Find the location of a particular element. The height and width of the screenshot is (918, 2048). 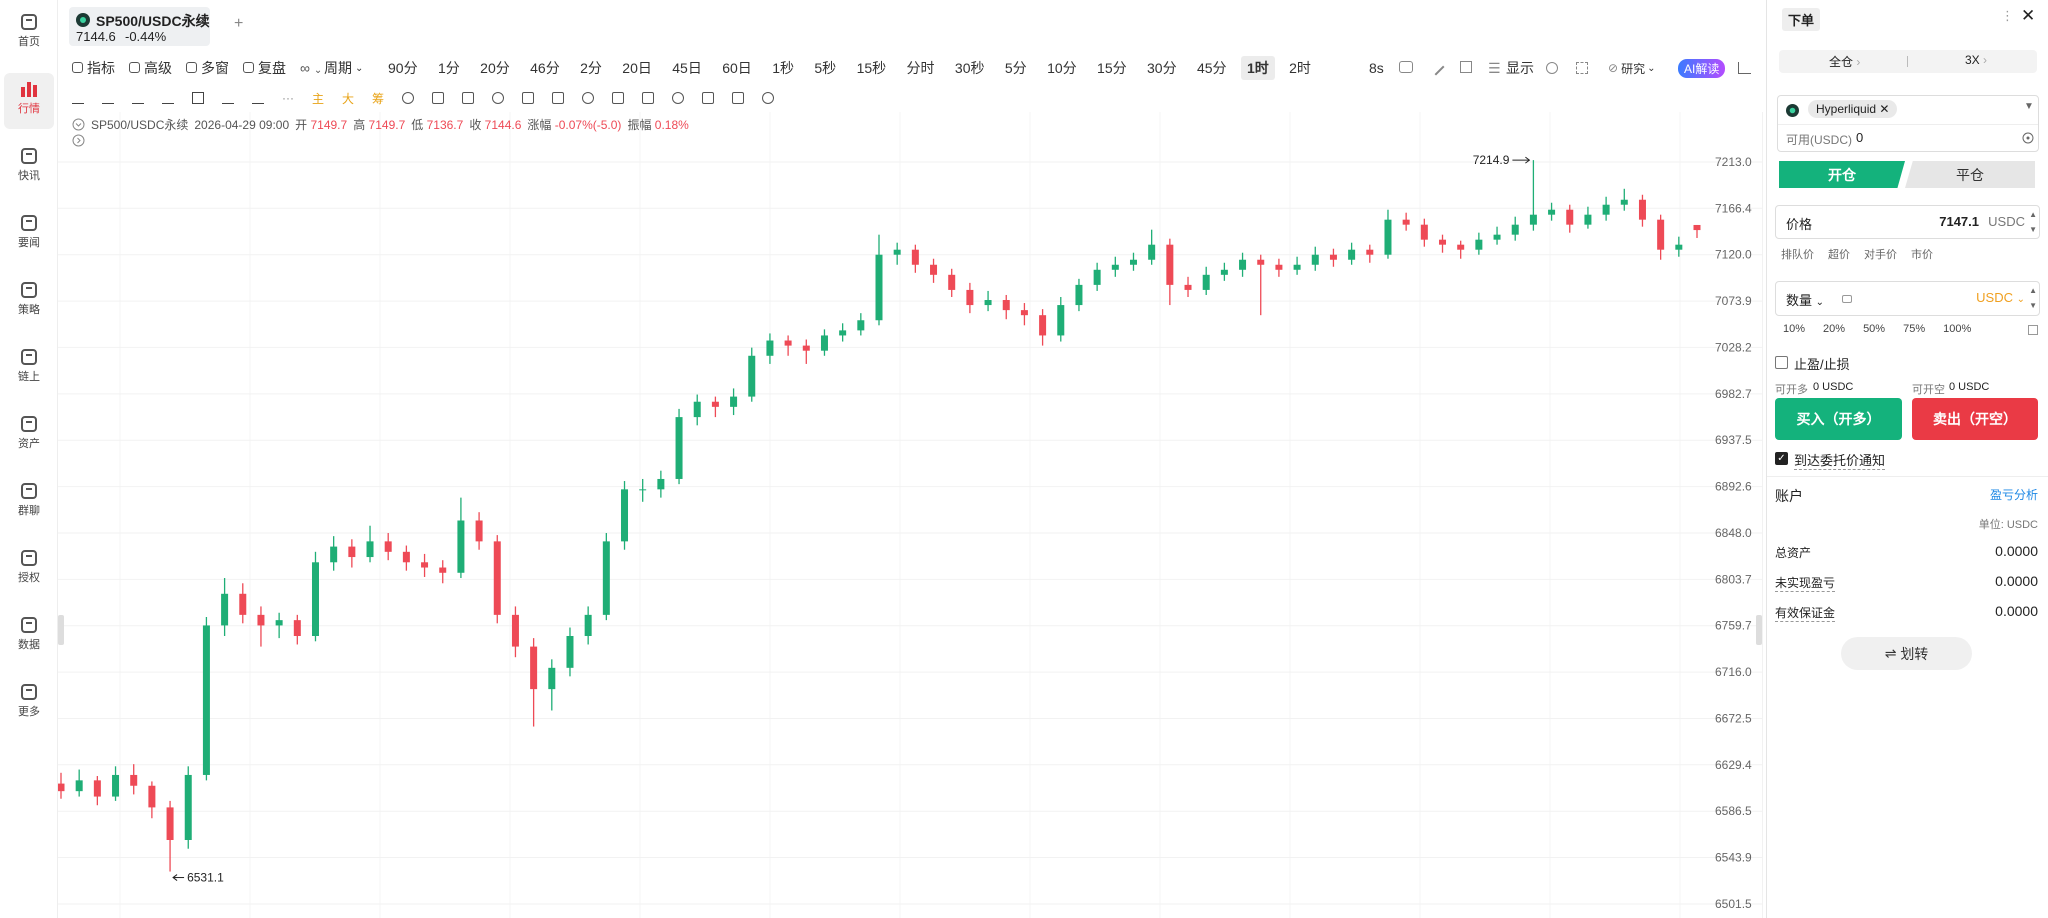

sidebar-item: 快讯 is located at coordinates (29, 168).